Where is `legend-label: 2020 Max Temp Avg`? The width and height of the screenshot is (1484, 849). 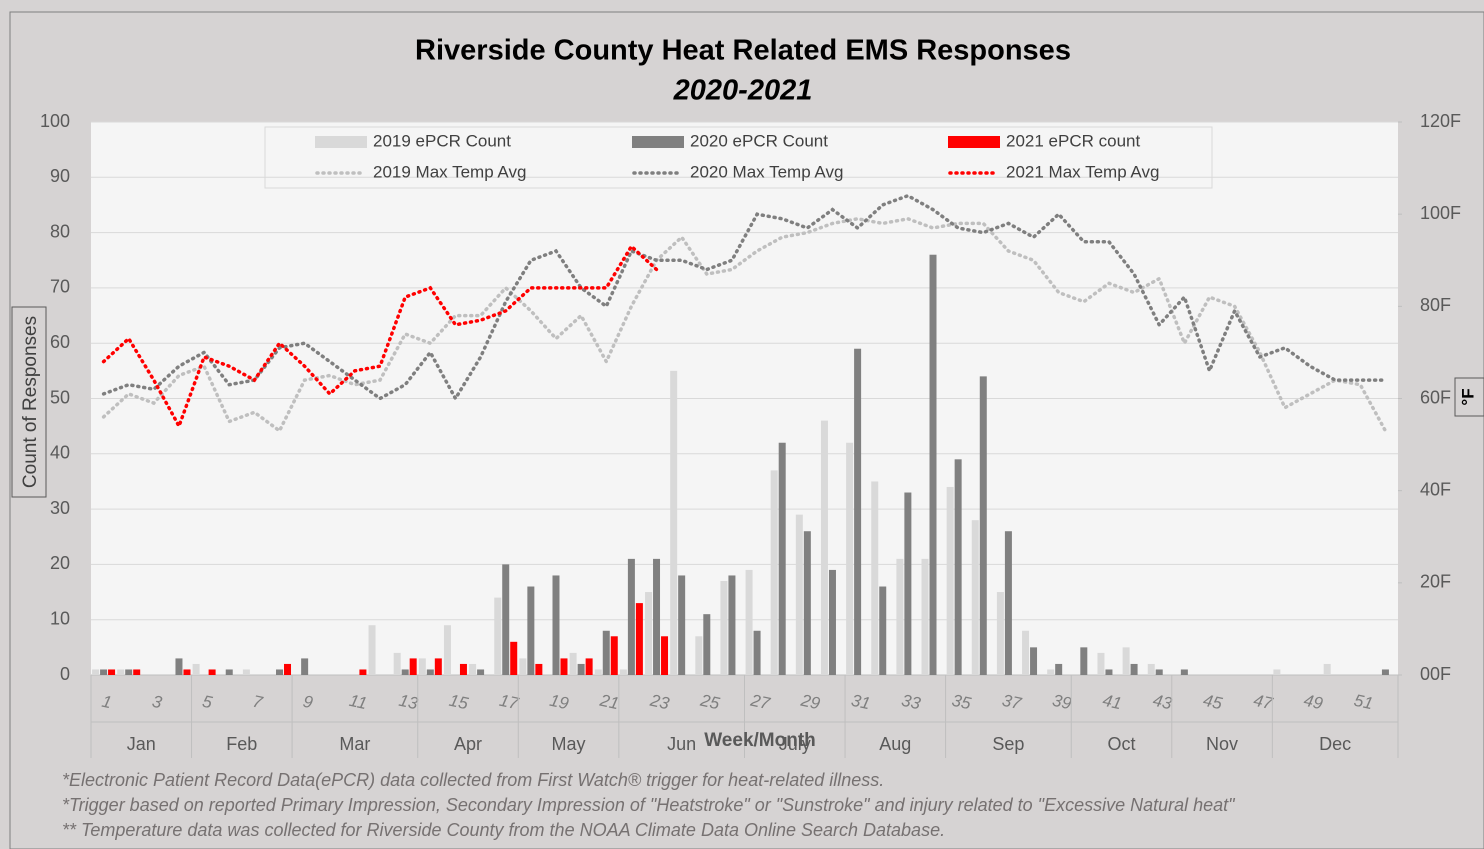
legend-label: 2020 Max Temp Avg is located at coordinates (766, 171).